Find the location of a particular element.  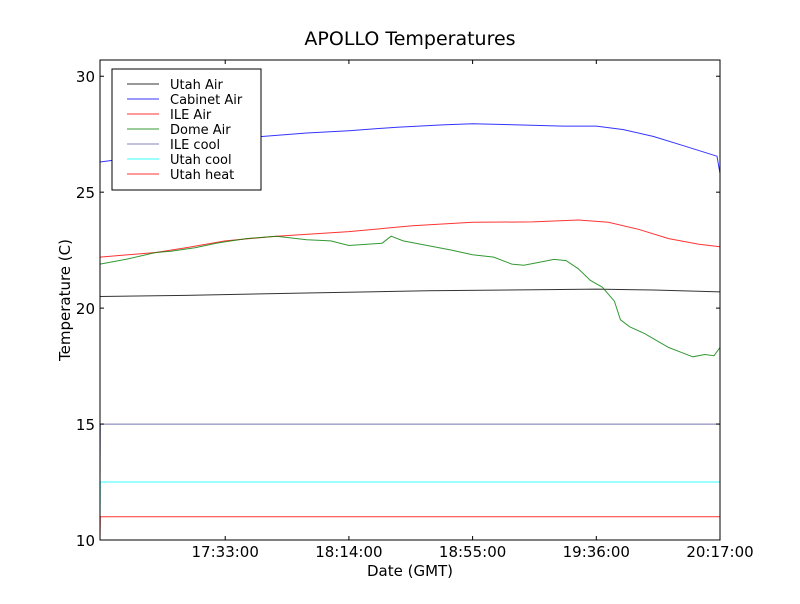

x-tick-label: 17:33:00 is located at coordinates (225, 552).